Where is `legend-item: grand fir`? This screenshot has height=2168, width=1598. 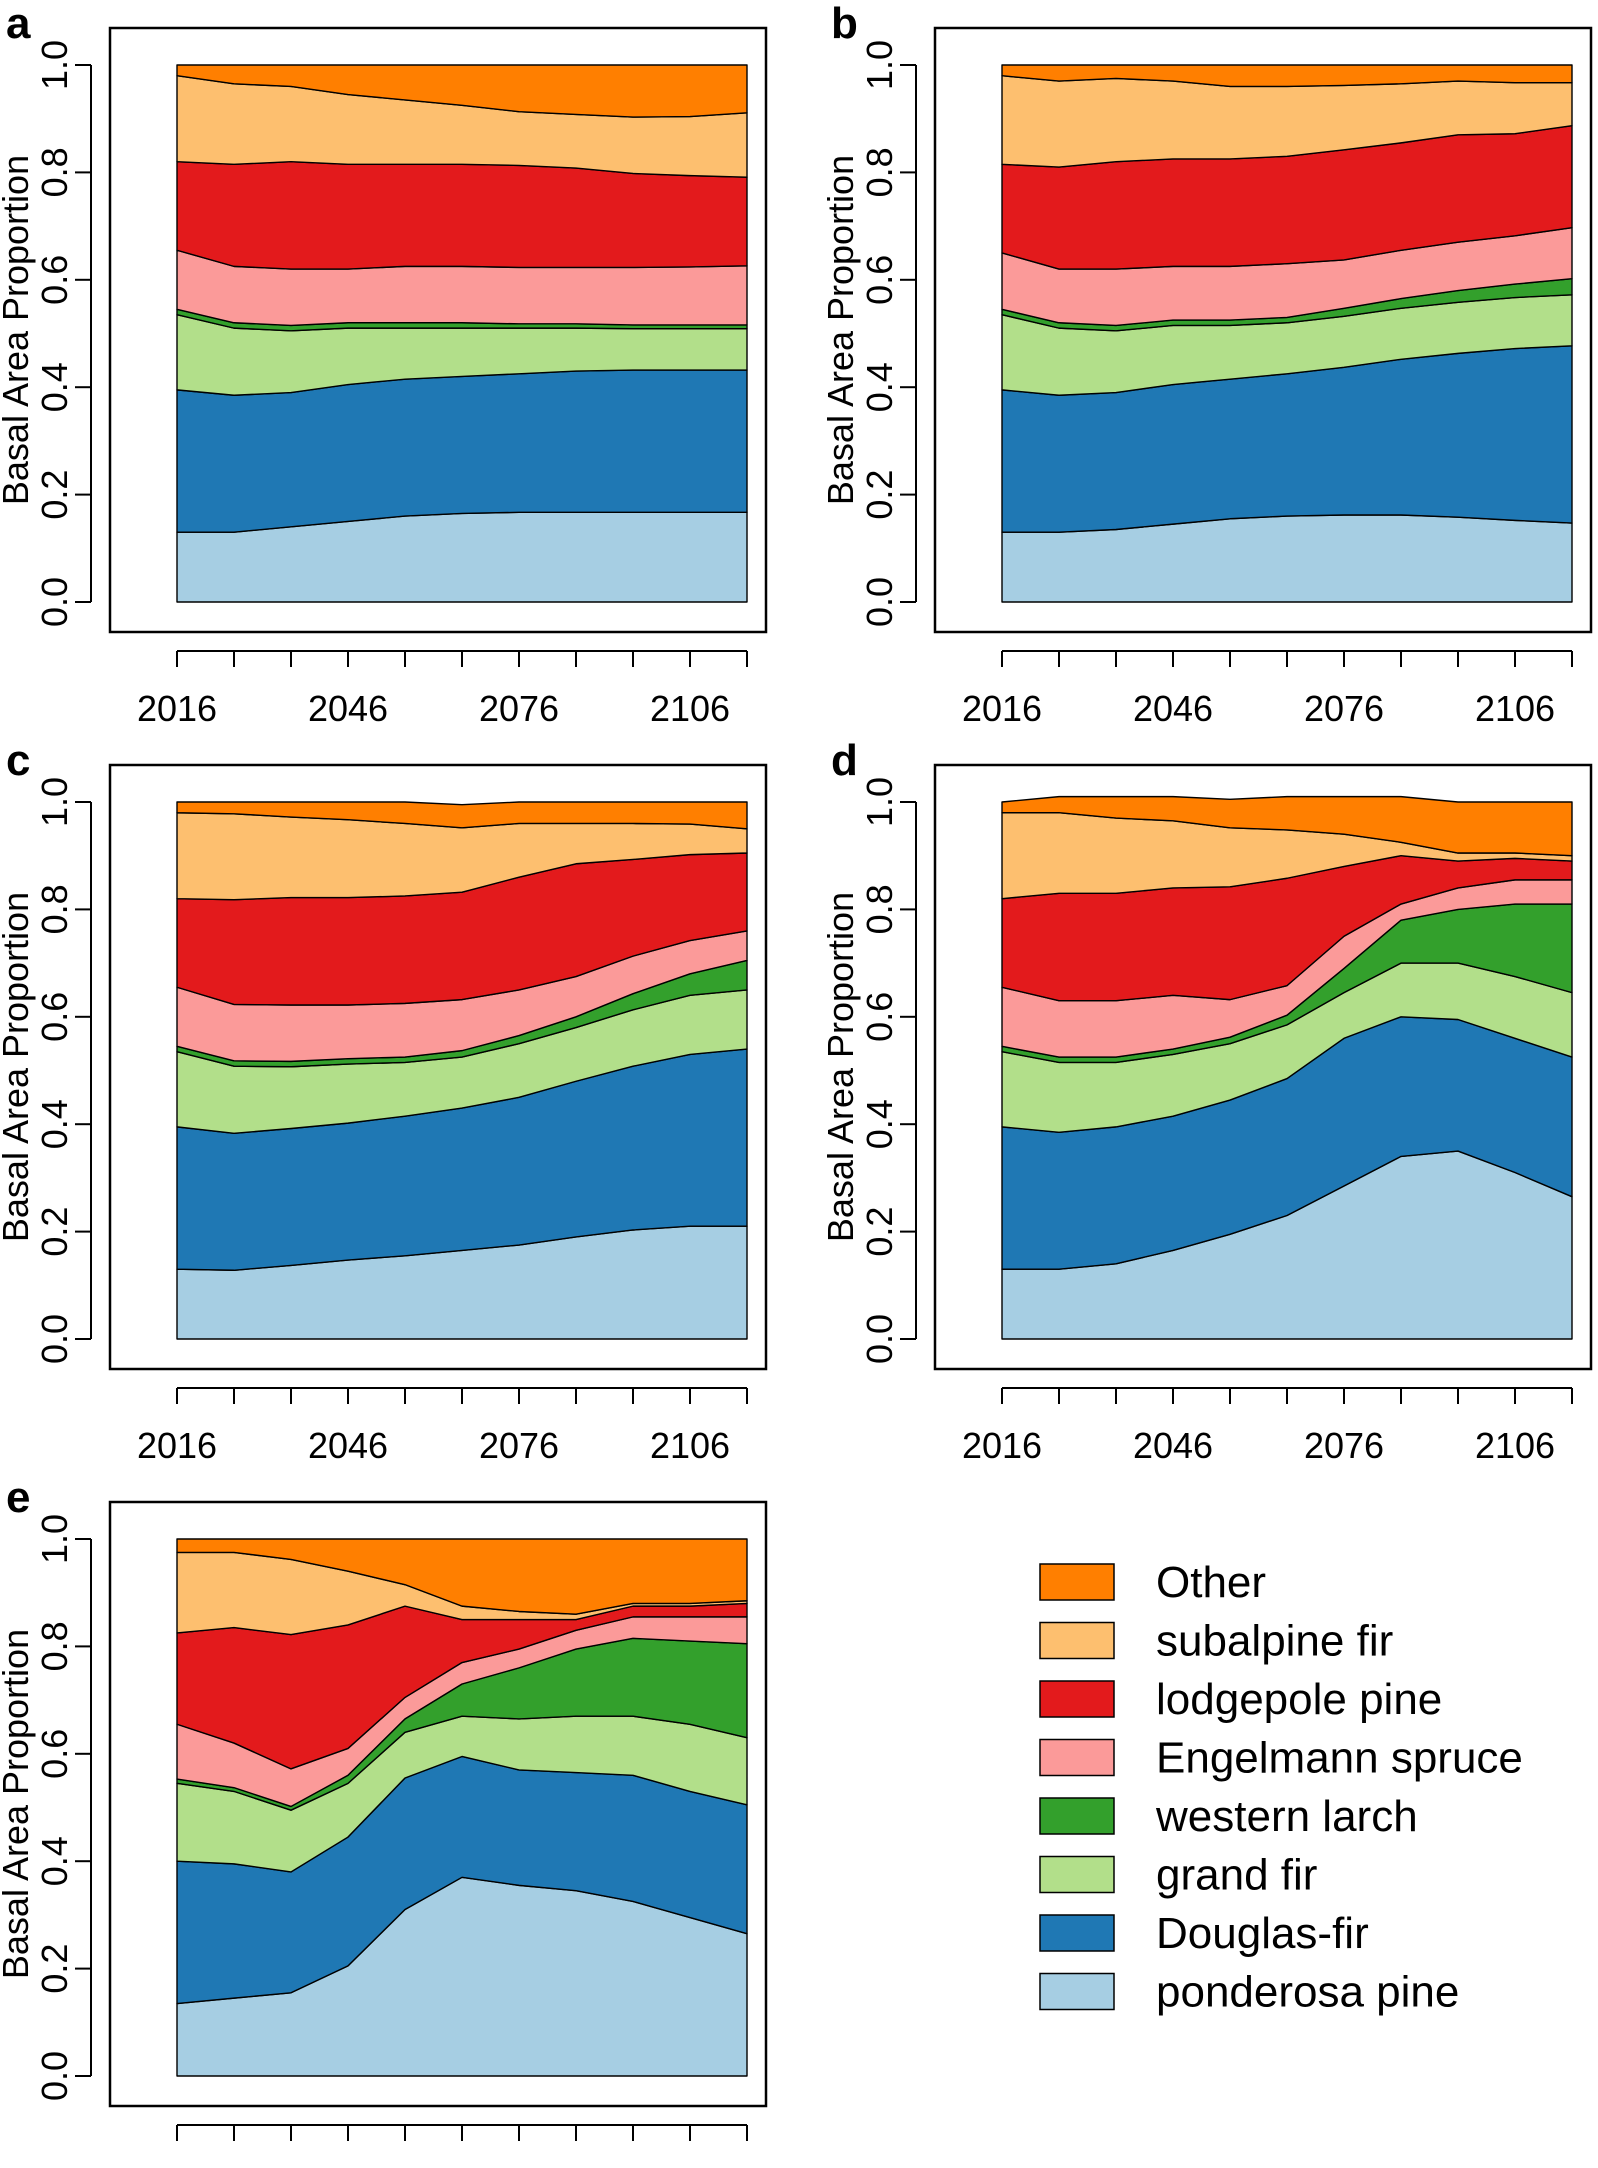 legend-item: grand fir is located at coordinates (1178, 1875).